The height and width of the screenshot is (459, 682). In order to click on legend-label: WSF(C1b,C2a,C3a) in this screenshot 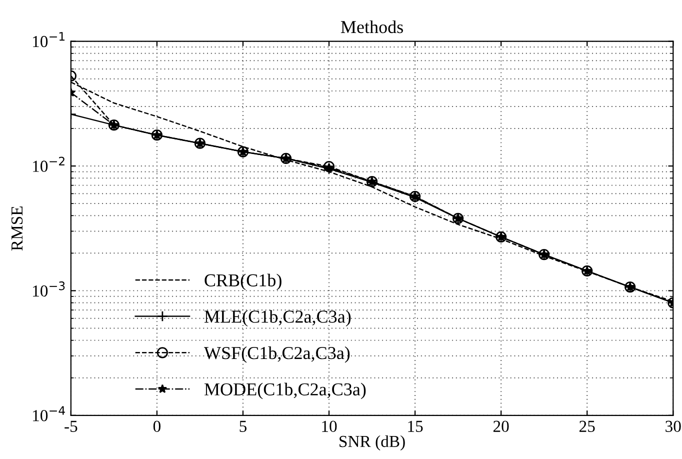, I will do `click(277, 354)`.